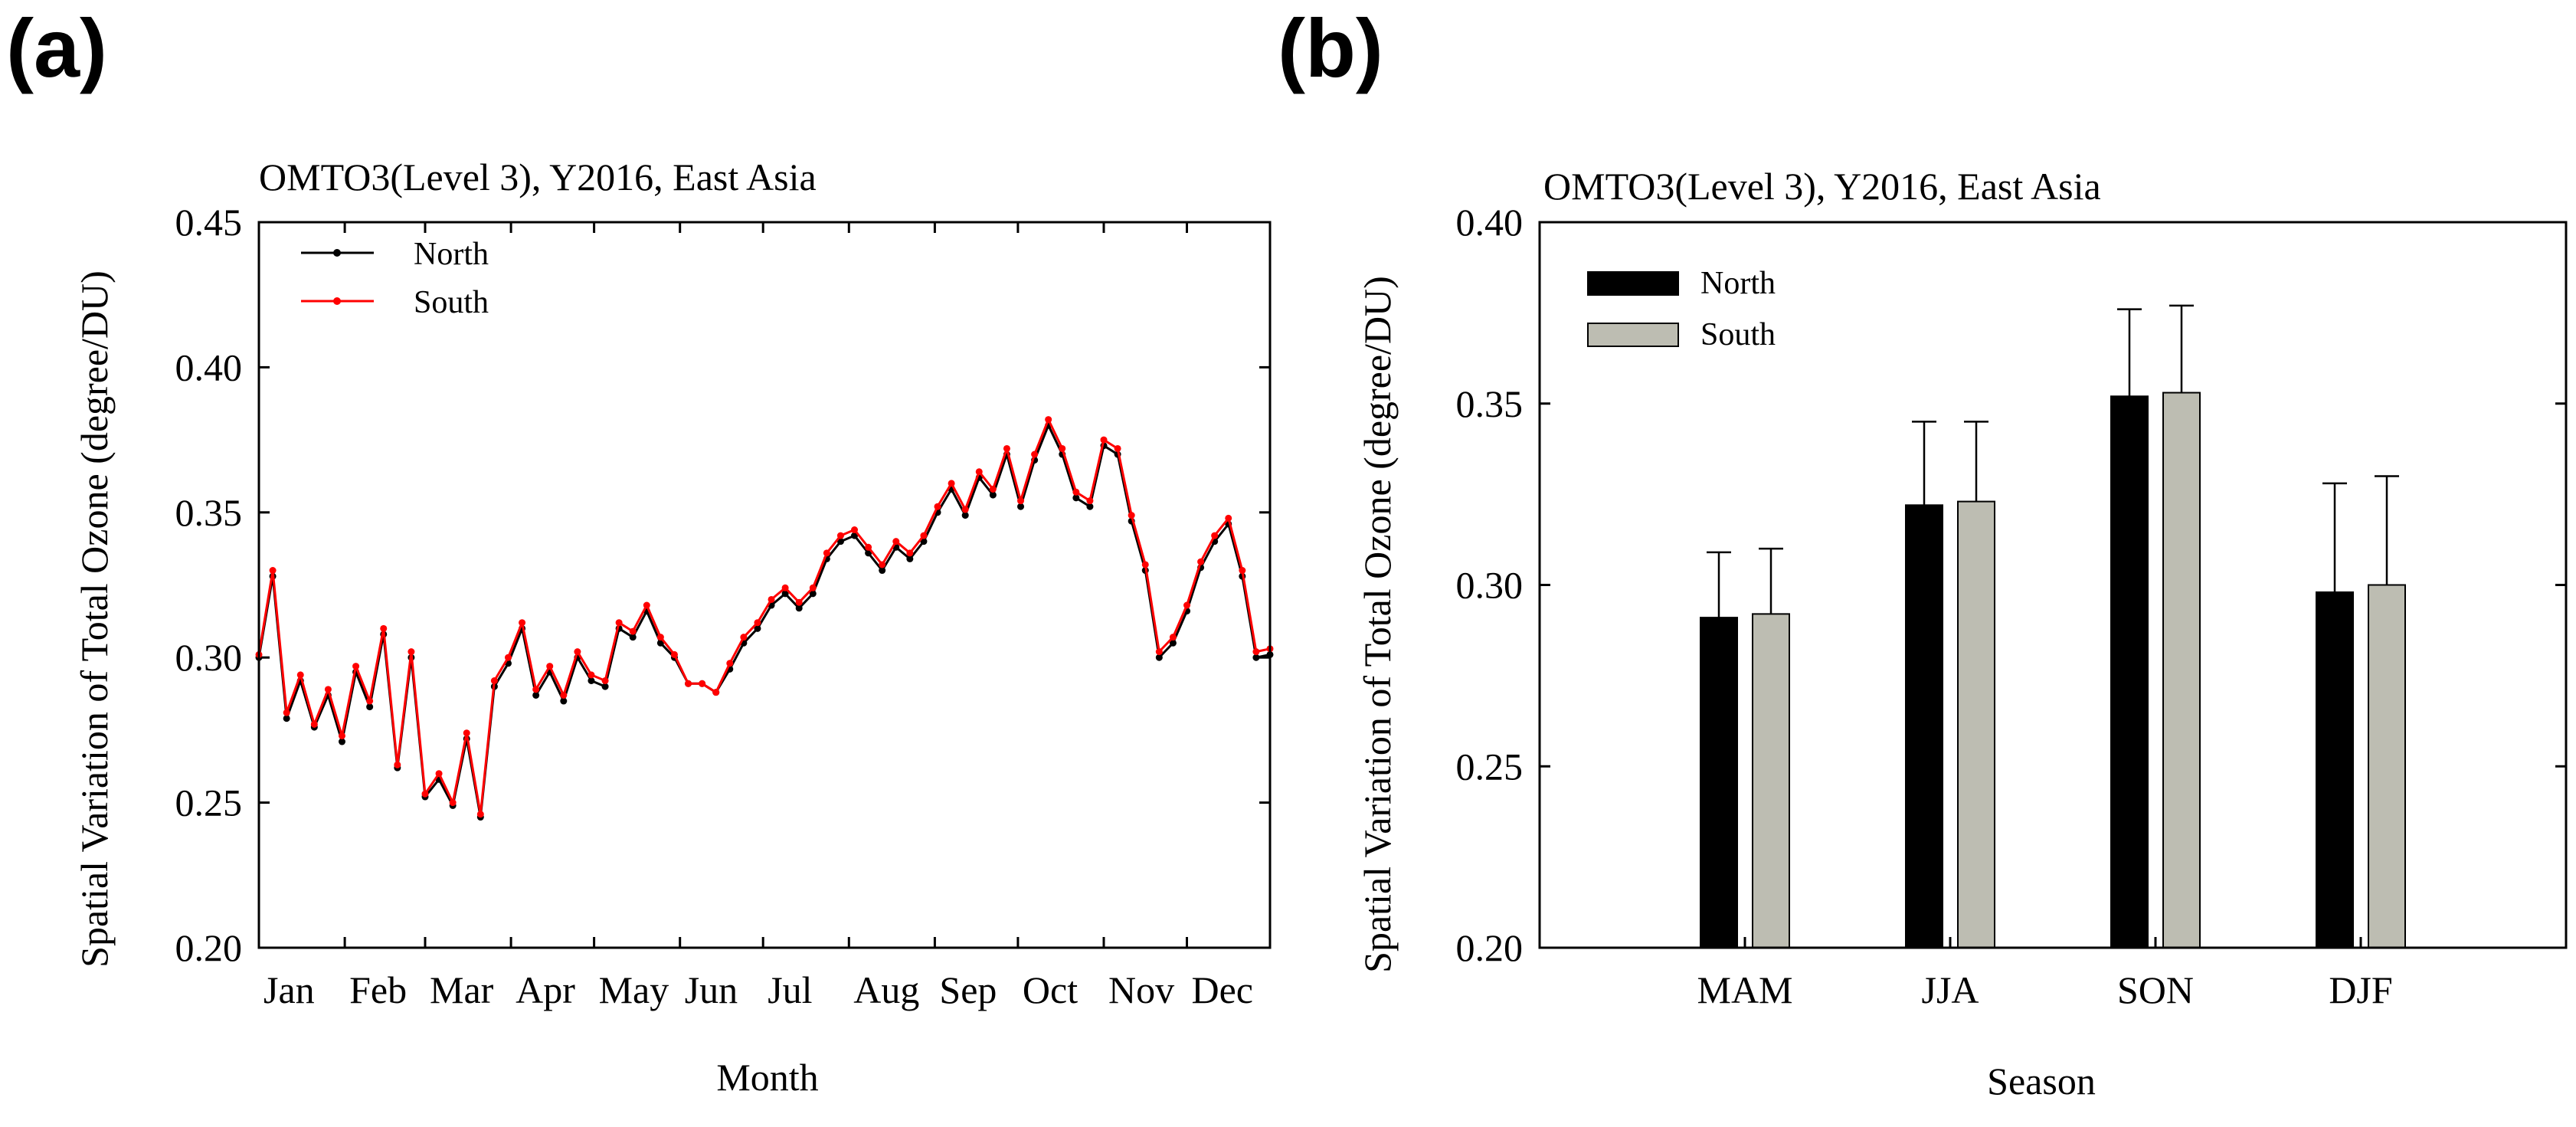  What do you see at coordinates (1141, 989) in the screenshot?
I see `x-tick-label: Nov` at bounding box center [1141, 989].